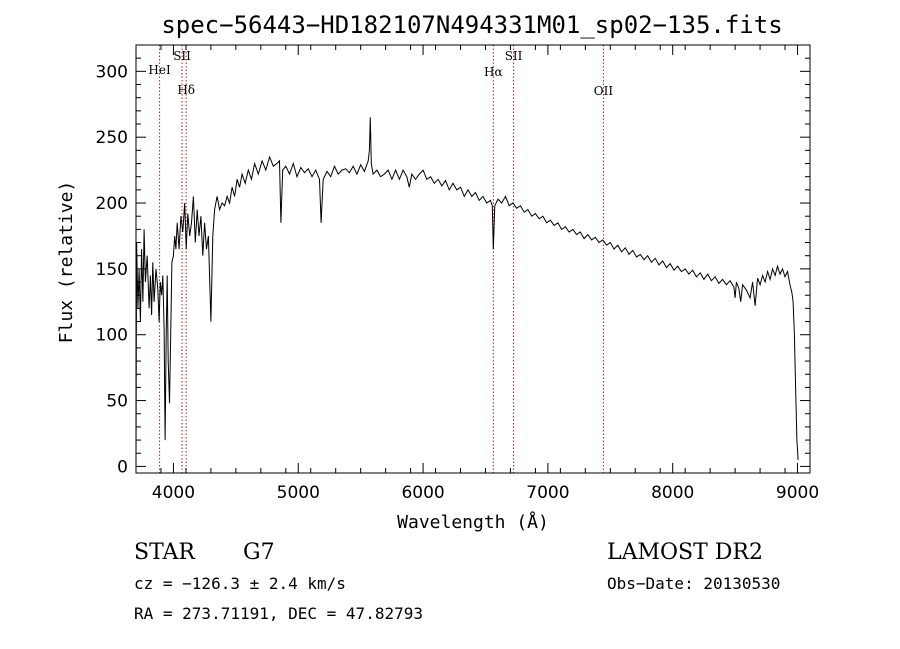 The image size is (900, 649). Describe the element at coordinates (112, 138) in the screenshot. I see `y-tick-label: 250` at that location.